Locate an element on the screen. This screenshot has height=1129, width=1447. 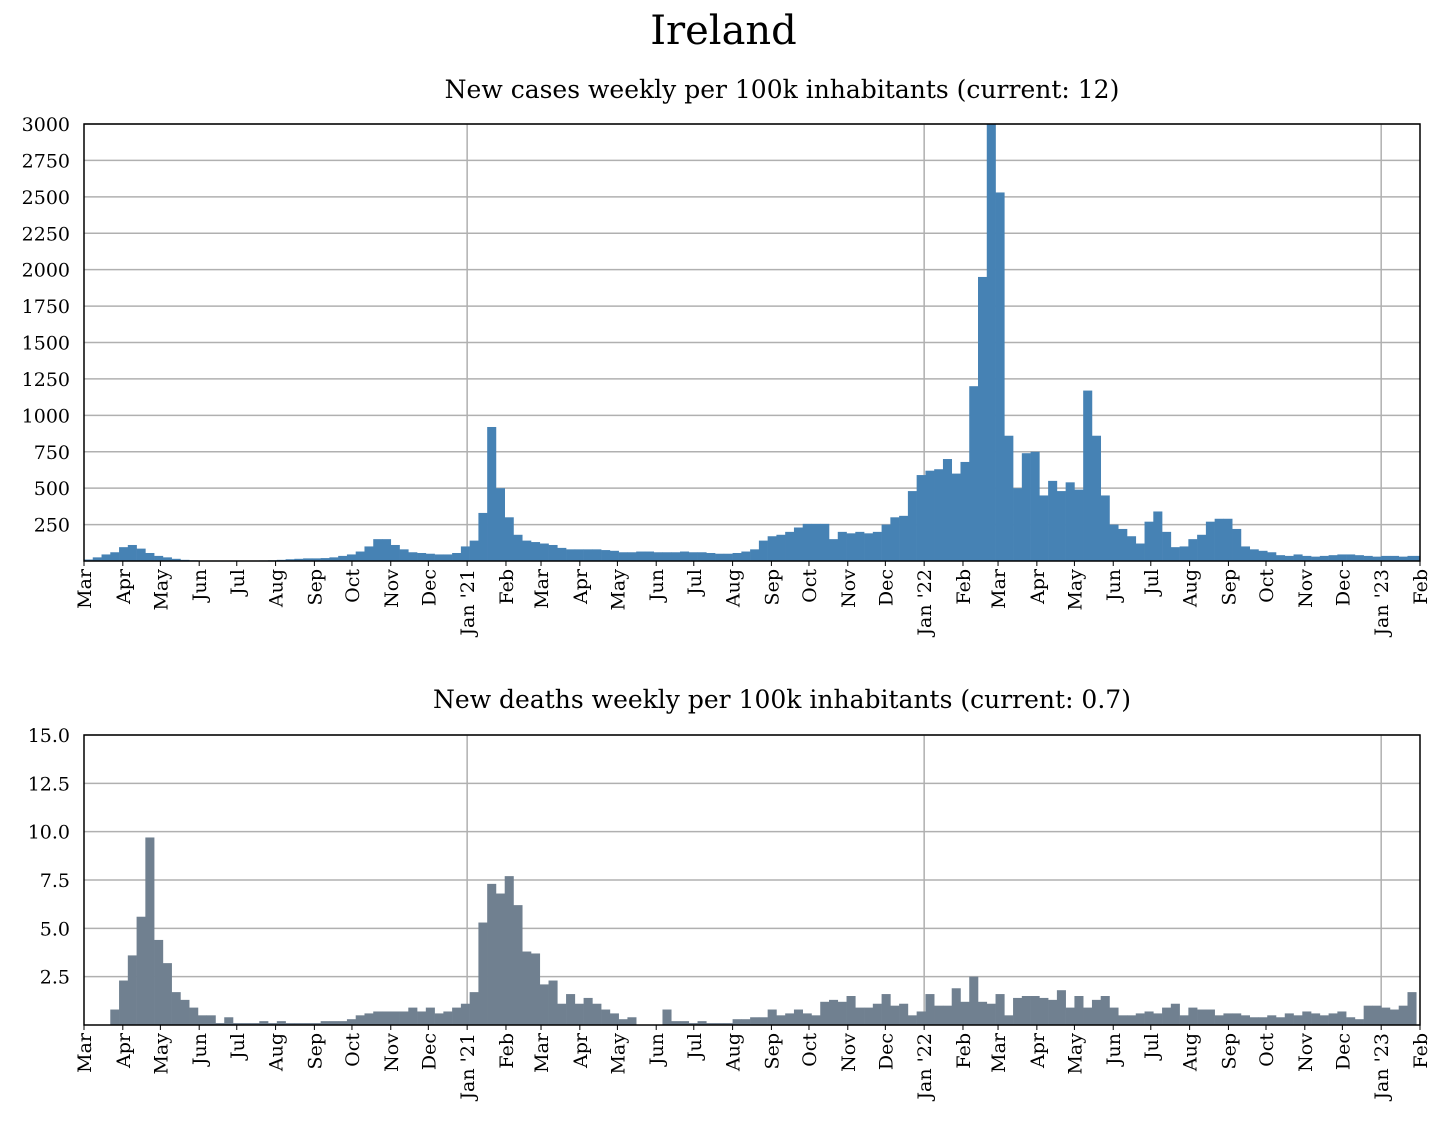
cases-x-tick-label: Jun is located at coordinates (200, 586).